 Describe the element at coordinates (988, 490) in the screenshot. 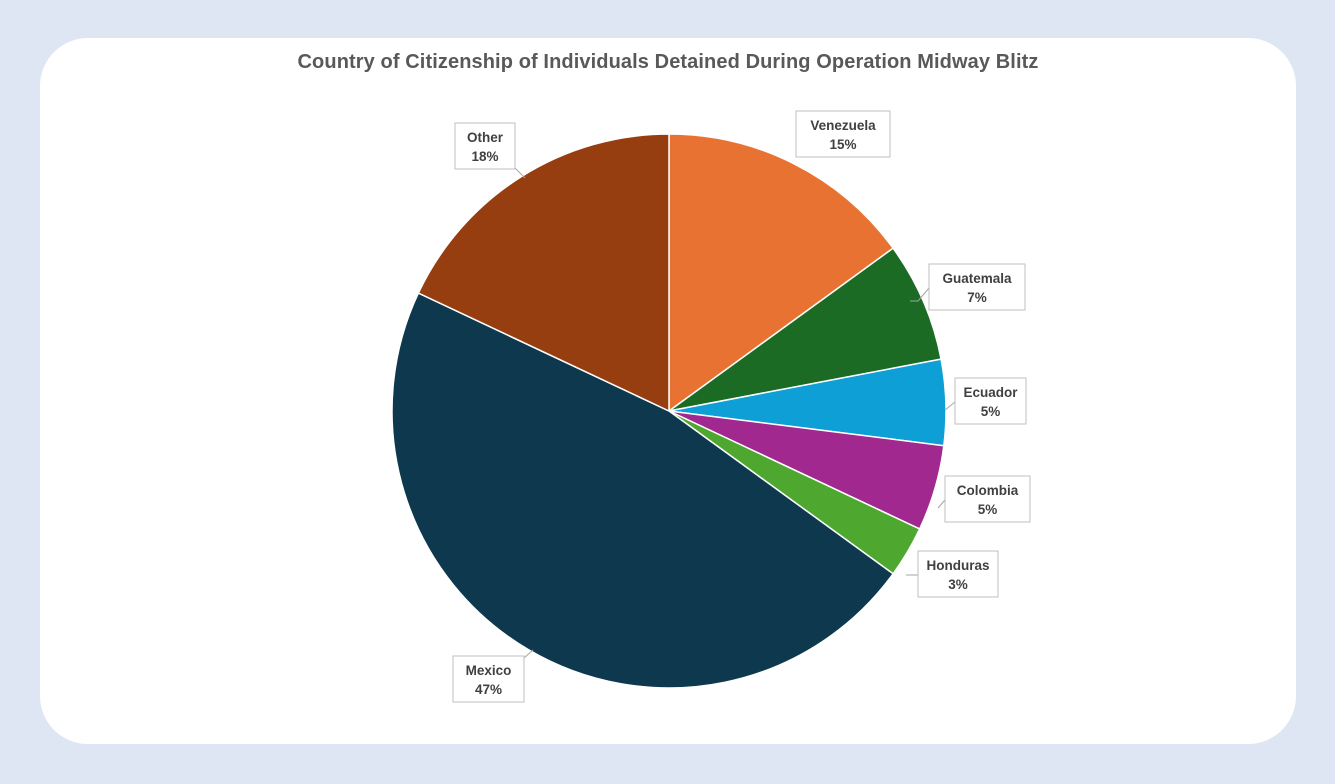

I see `data-label-name: Colombia` at that location.